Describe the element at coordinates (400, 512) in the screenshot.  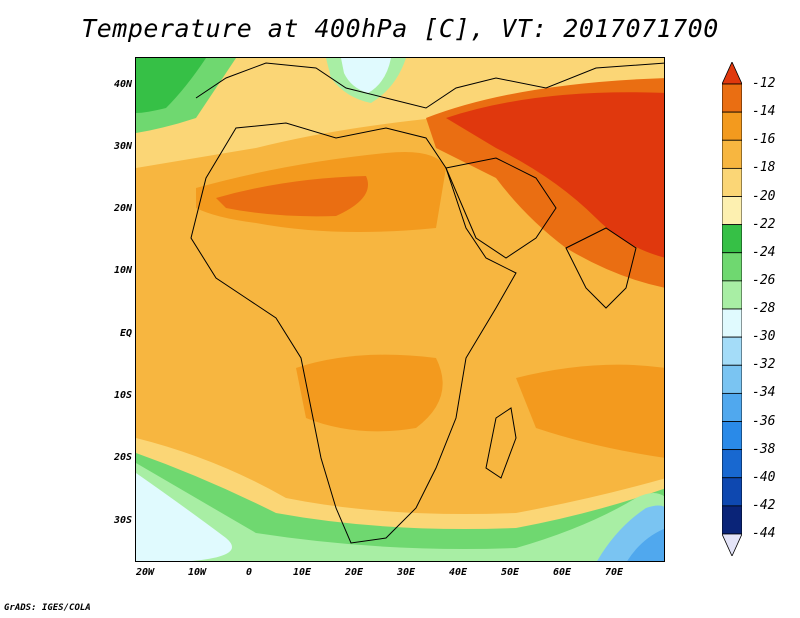
I see `field-lightgreen-south` at that location.